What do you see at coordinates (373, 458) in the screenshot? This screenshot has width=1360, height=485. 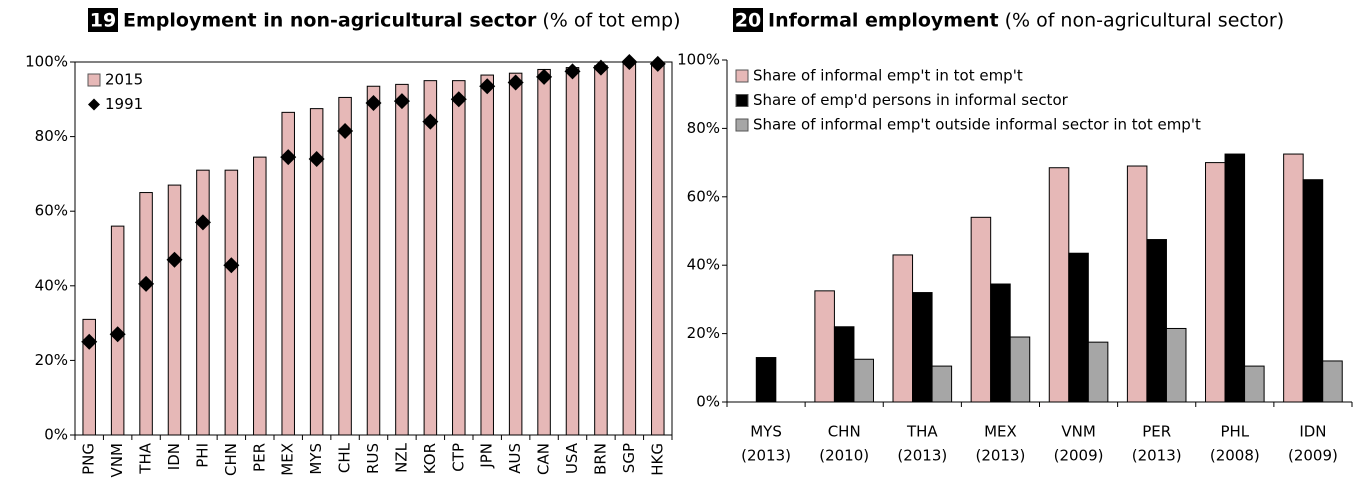 I see `x-tick-label: RUS` at bounding box center [373, 458].